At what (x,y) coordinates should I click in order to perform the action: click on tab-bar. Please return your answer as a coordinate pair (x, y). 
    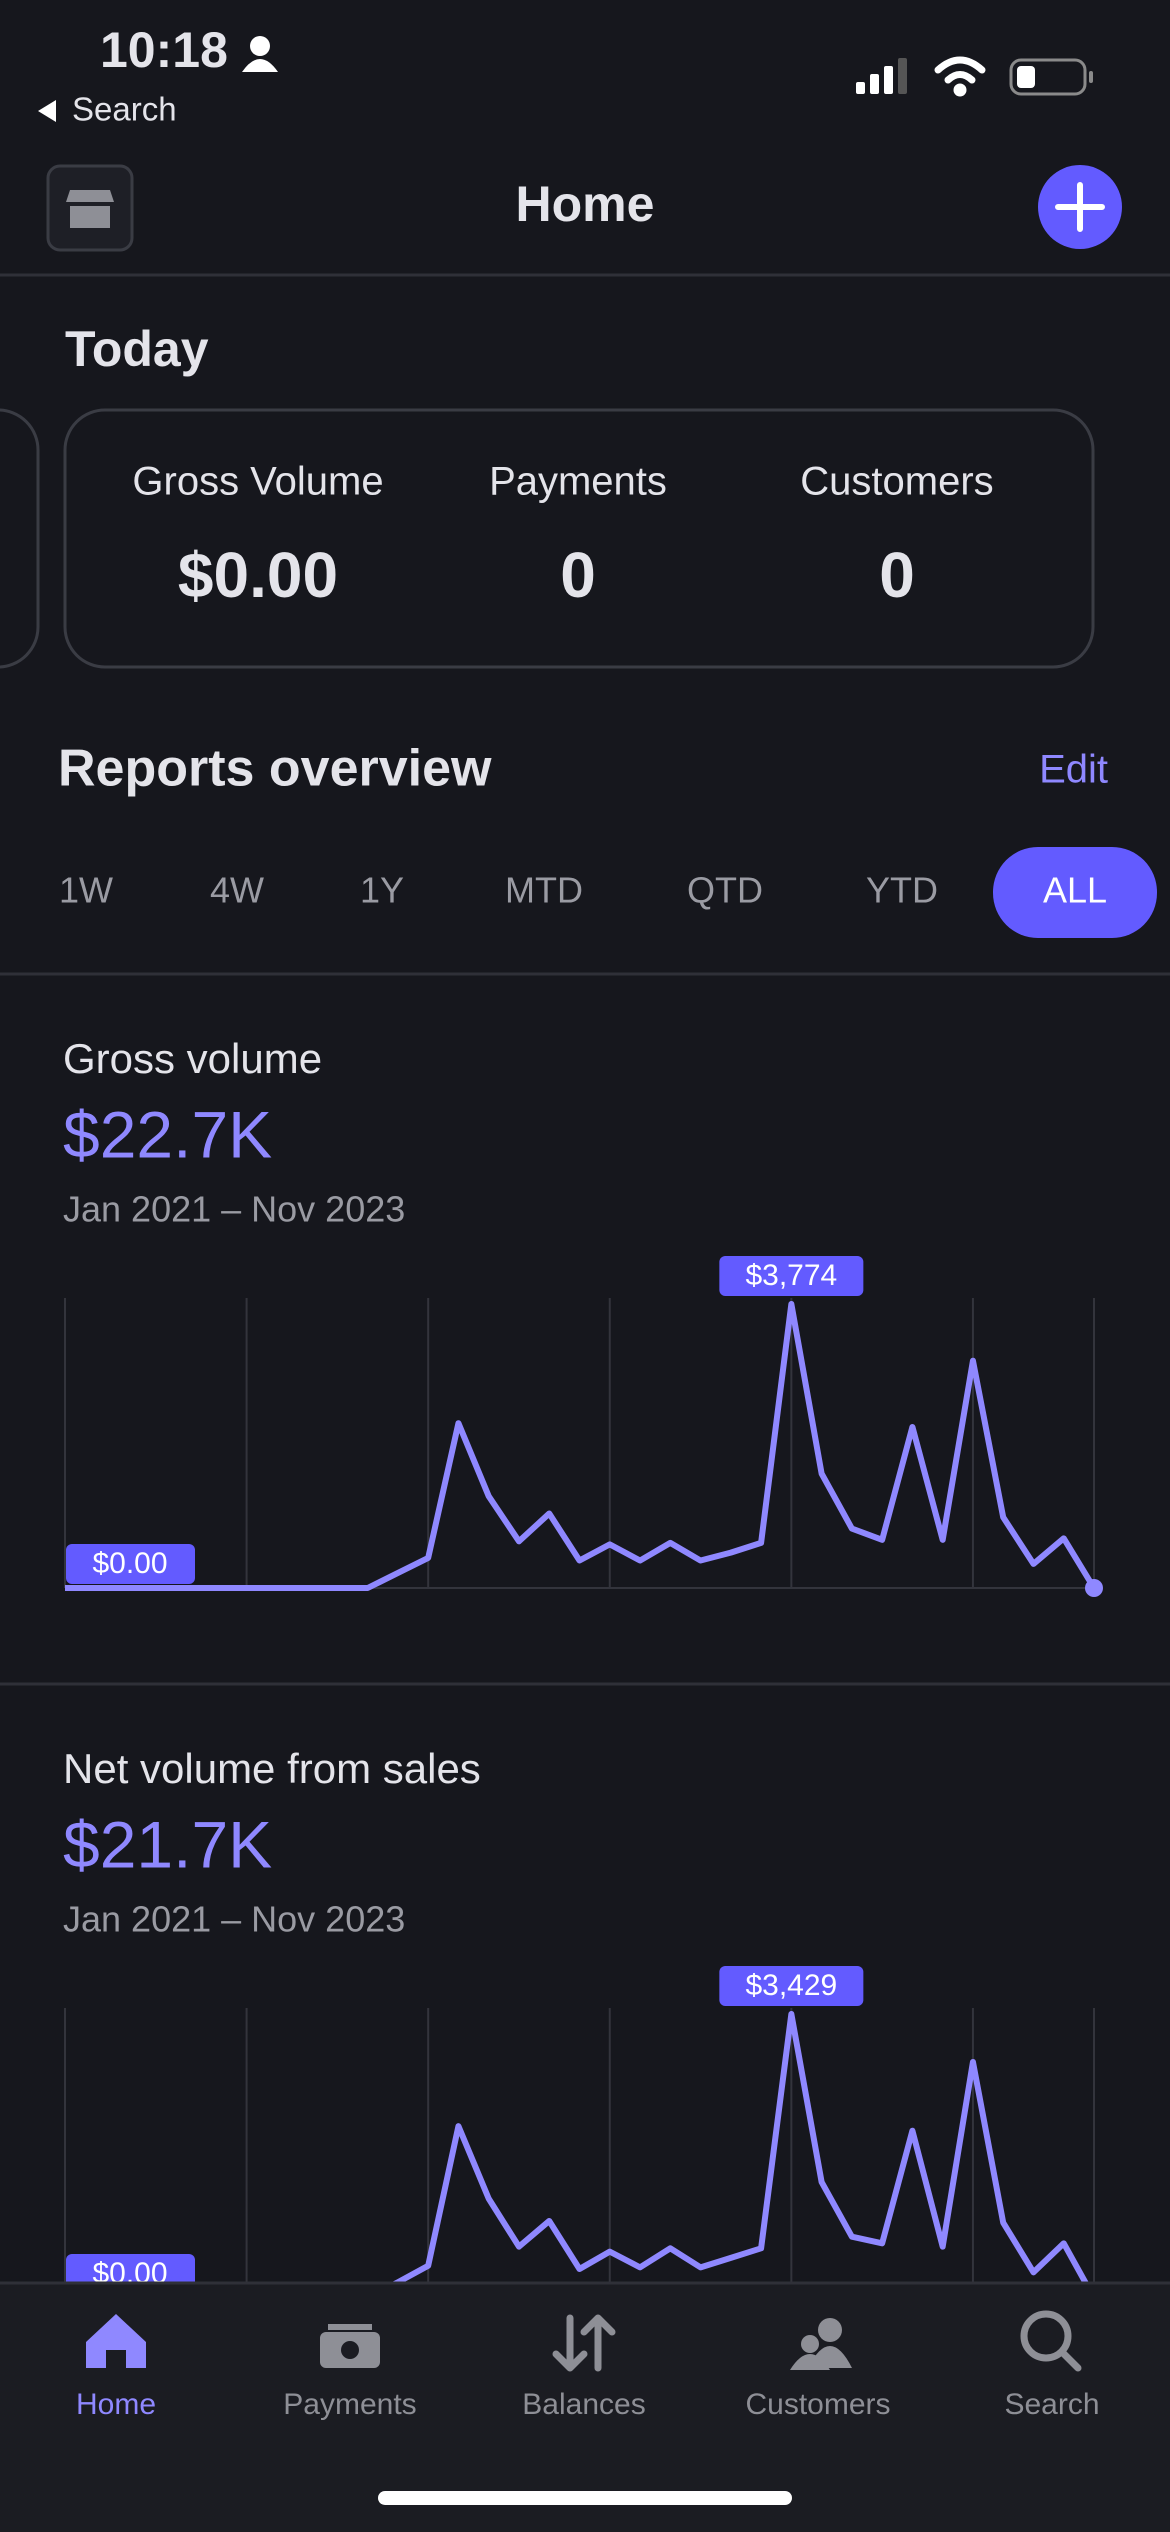
    Looking at the image, I should click on (585, 2407).